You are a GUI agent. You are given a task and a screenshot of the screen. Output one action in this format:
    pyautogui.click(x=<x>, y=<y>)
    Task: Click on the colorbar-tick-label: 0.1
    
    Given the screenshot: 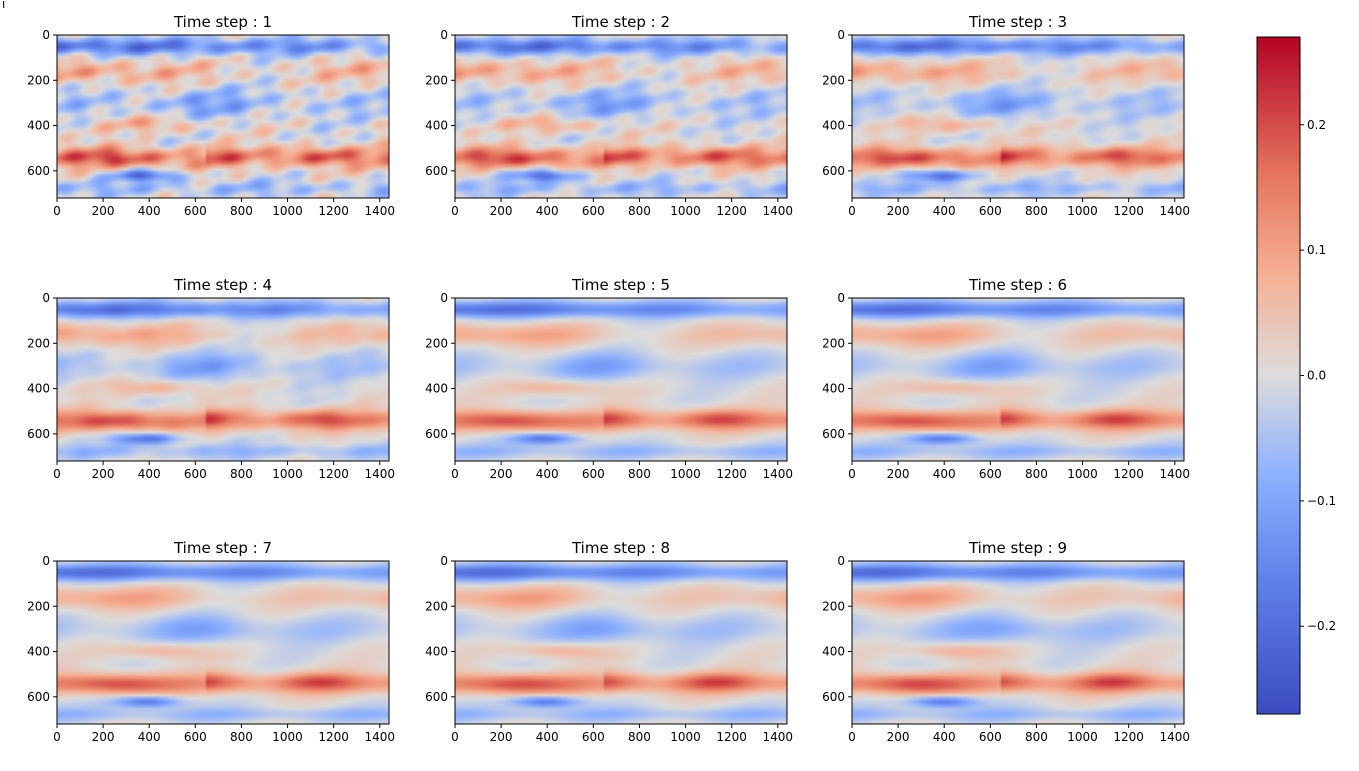 What is the action you would take?
    pyautogui.click(x=1316, y=250)
    